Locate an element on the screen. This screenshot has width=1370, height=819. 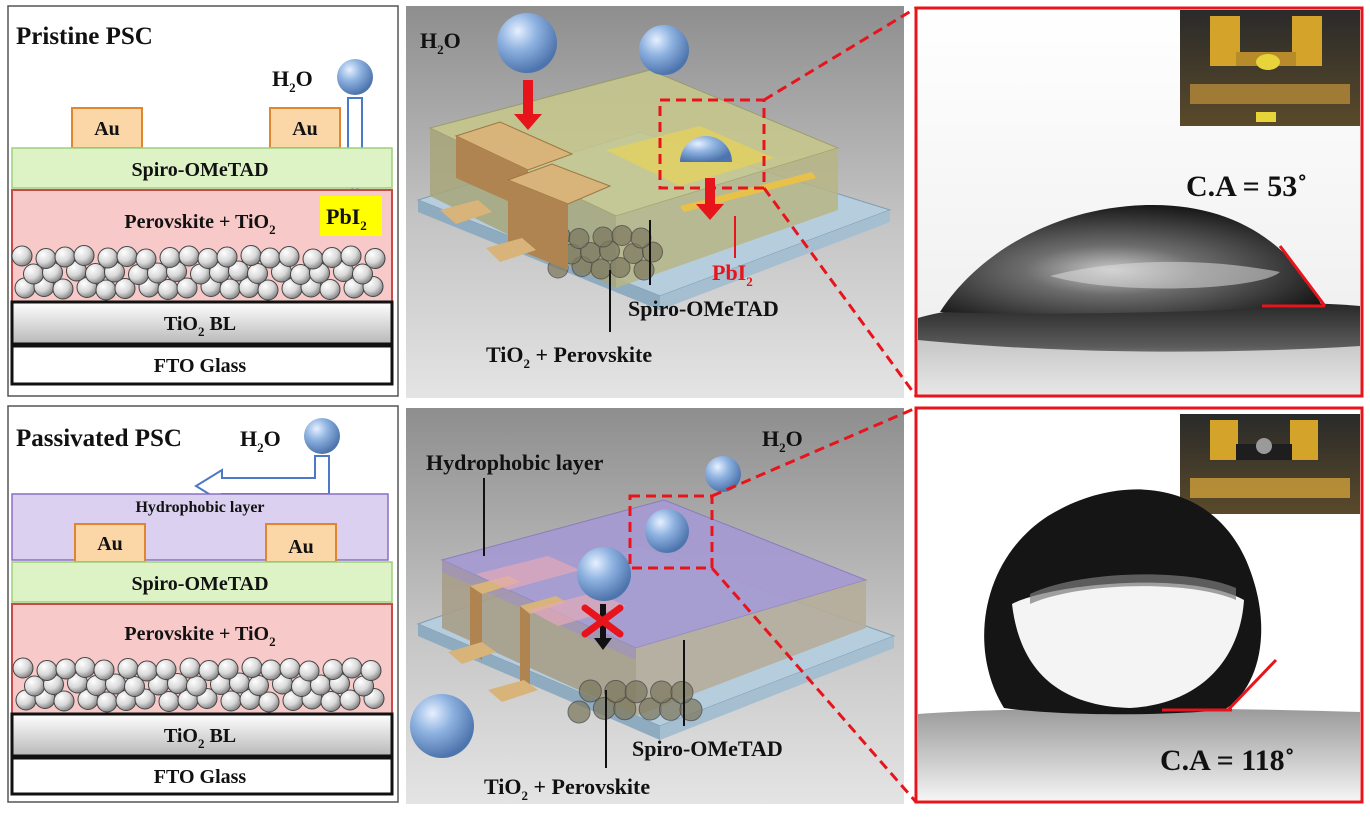
pristine-tangent-line is located at coordinates (1302, 276).